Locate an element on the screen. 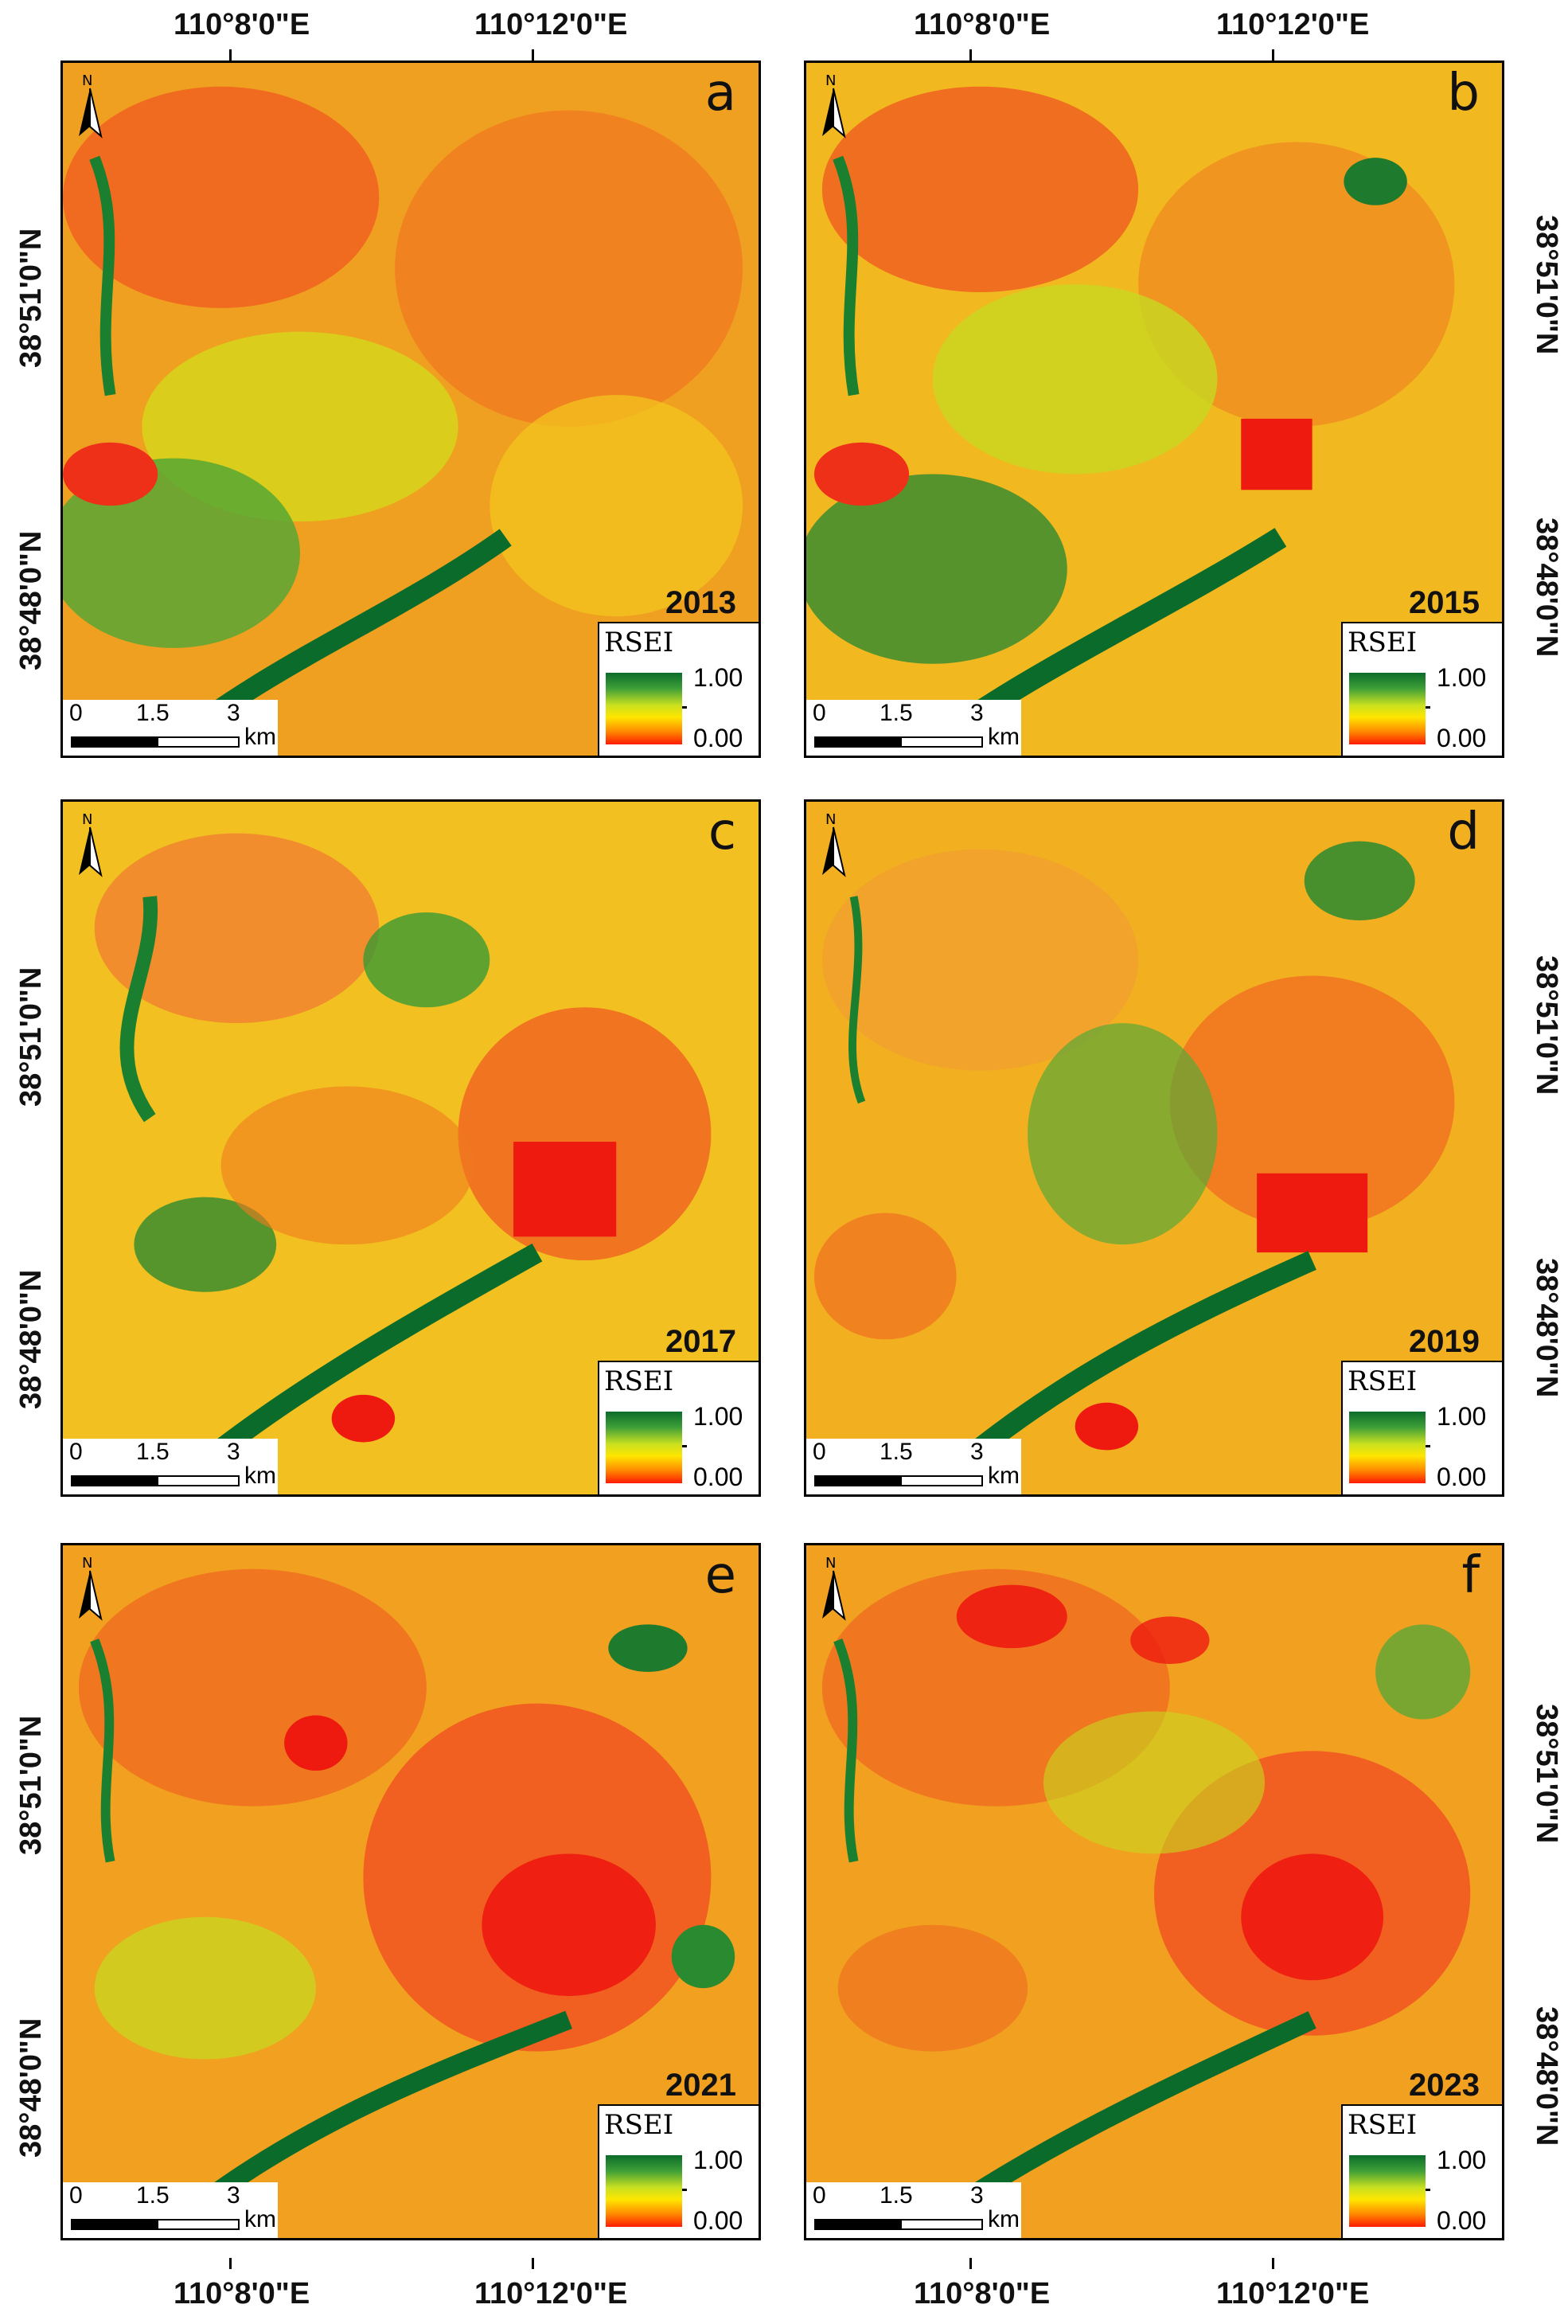 Image resolution: width=1568 pixels, height=2324 pixels. panel-year: 2017 is located at coordinates (701, 1342).